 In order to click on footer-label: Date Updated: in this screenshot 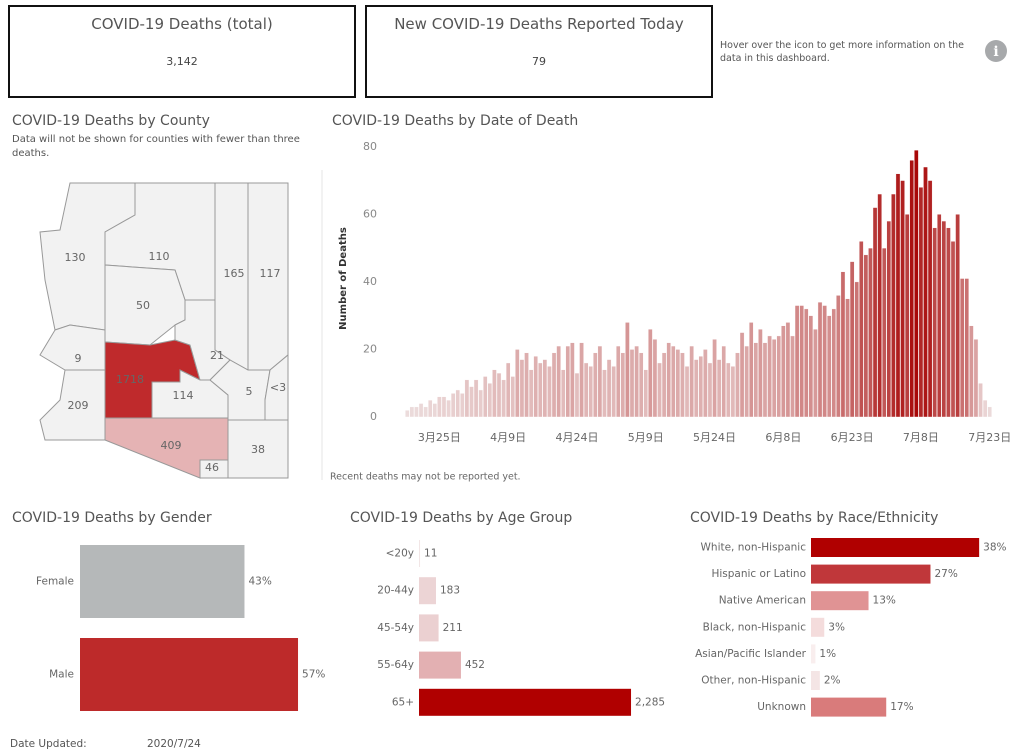, I will do `click(48, 744)`.